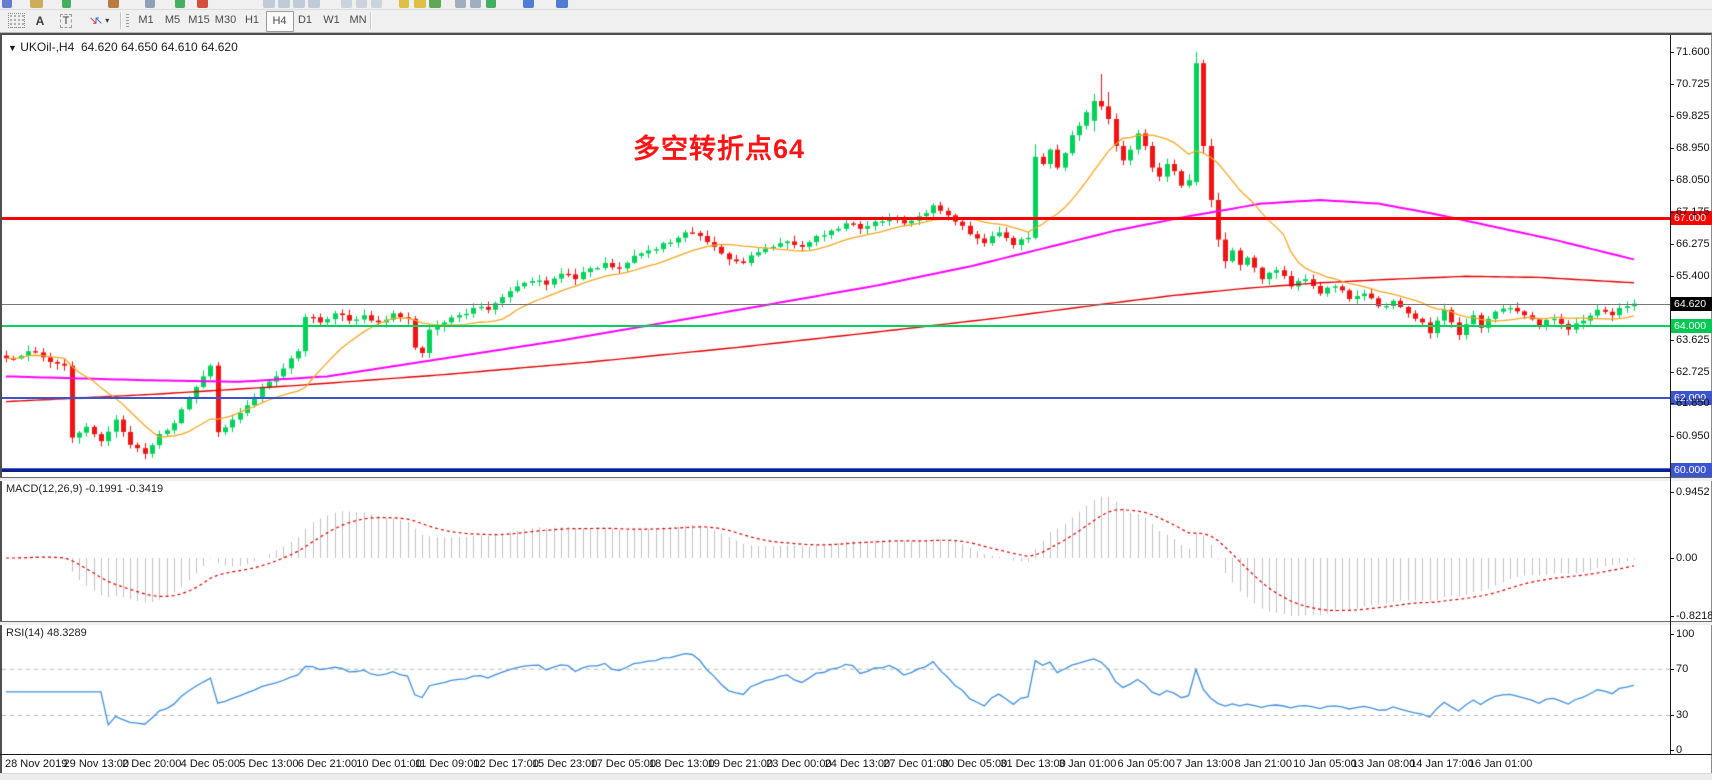 The width and height of the screenshot is (1712, 780). What do you see at coordinates (1693, 52) in the screenshot?
I see `price-tick-label: 71.600` at bounding box center [1693, 52].